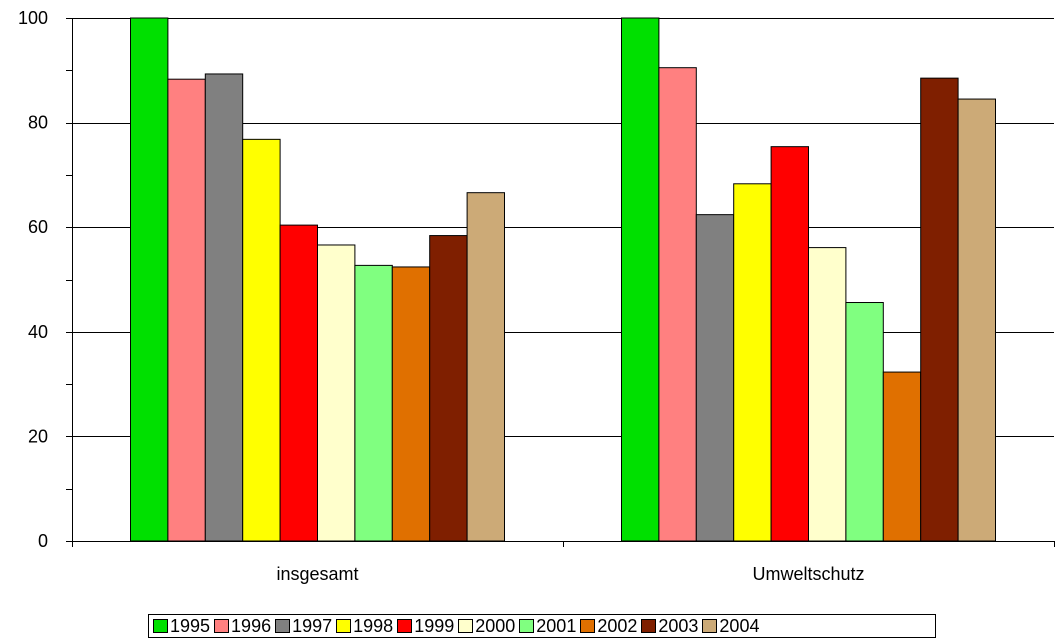  I want to click on legend-label: 1999, so click(434, 626).